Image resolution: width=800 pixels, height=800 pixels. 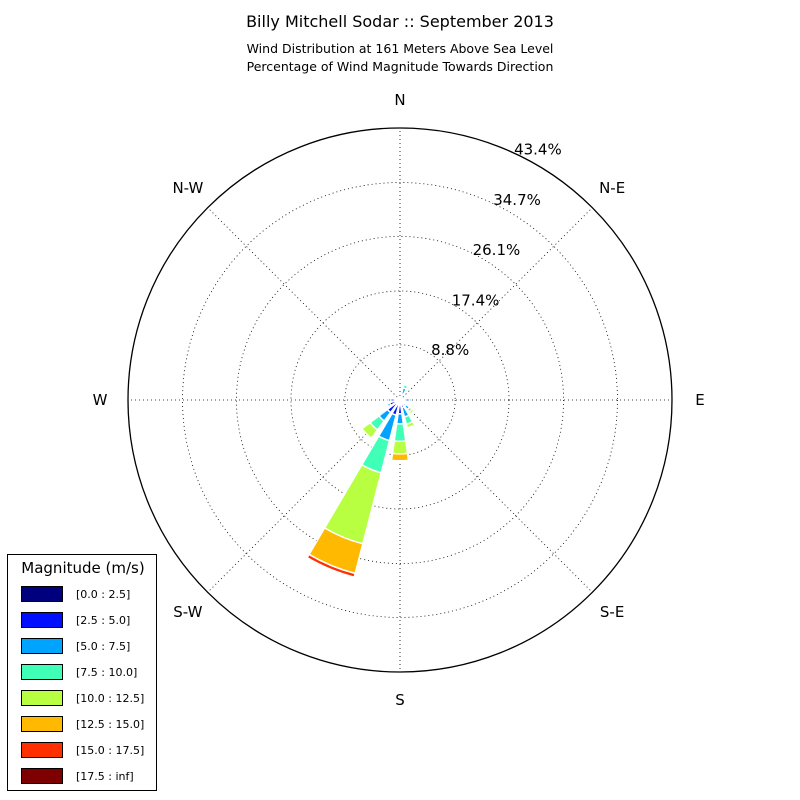 I want to click on direction-label: S-E, so click(x=612, y=612).